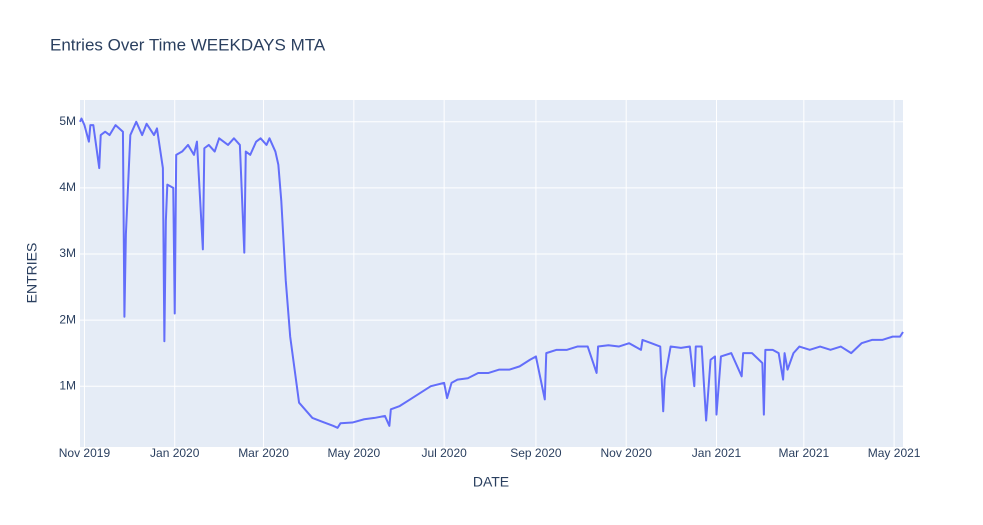 This screenshot has width=983, height=525. What do you see at coordinates (803, 453) in the screenshot?
I see `x-tick-label: Mar 2021` at bounding box center [803, 453].